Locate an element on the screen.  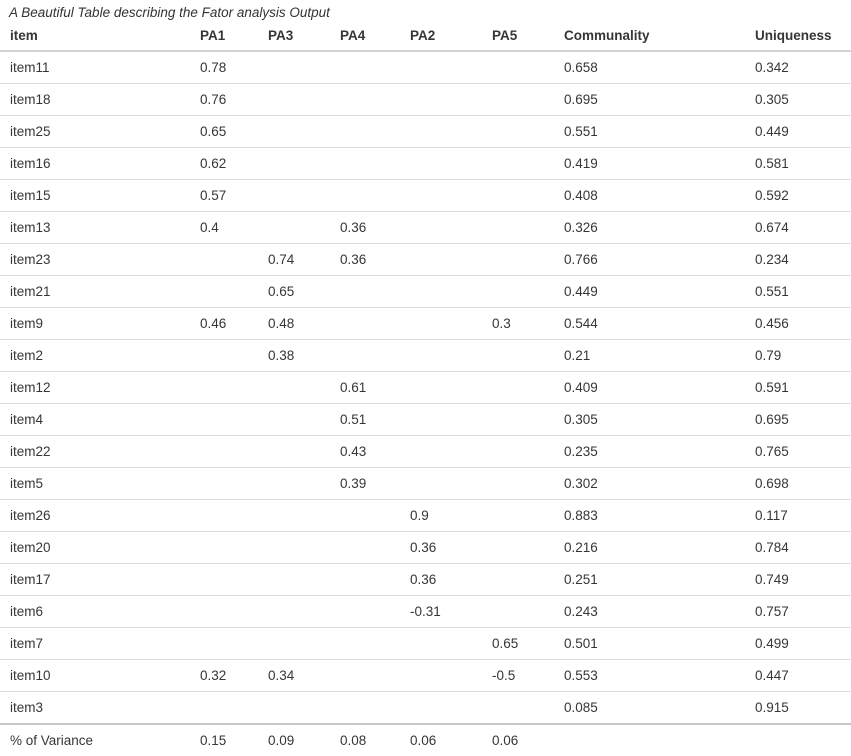
cell-item: item23 is located at coordinates (100, 259).